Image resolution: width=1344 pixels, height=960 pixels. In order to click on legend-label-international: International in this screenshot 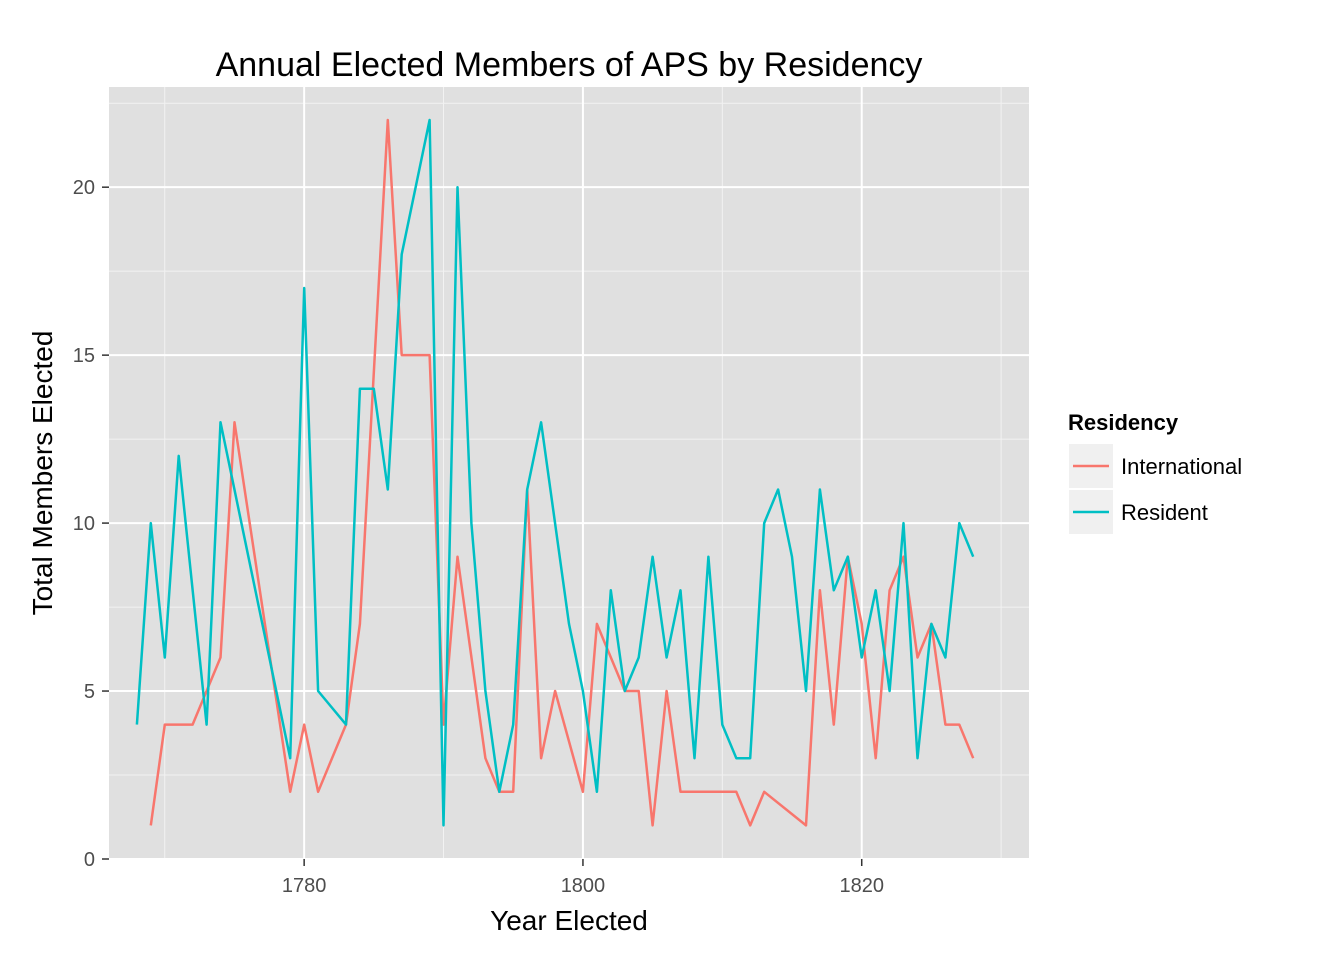, I will do `click(1181, 466)`.